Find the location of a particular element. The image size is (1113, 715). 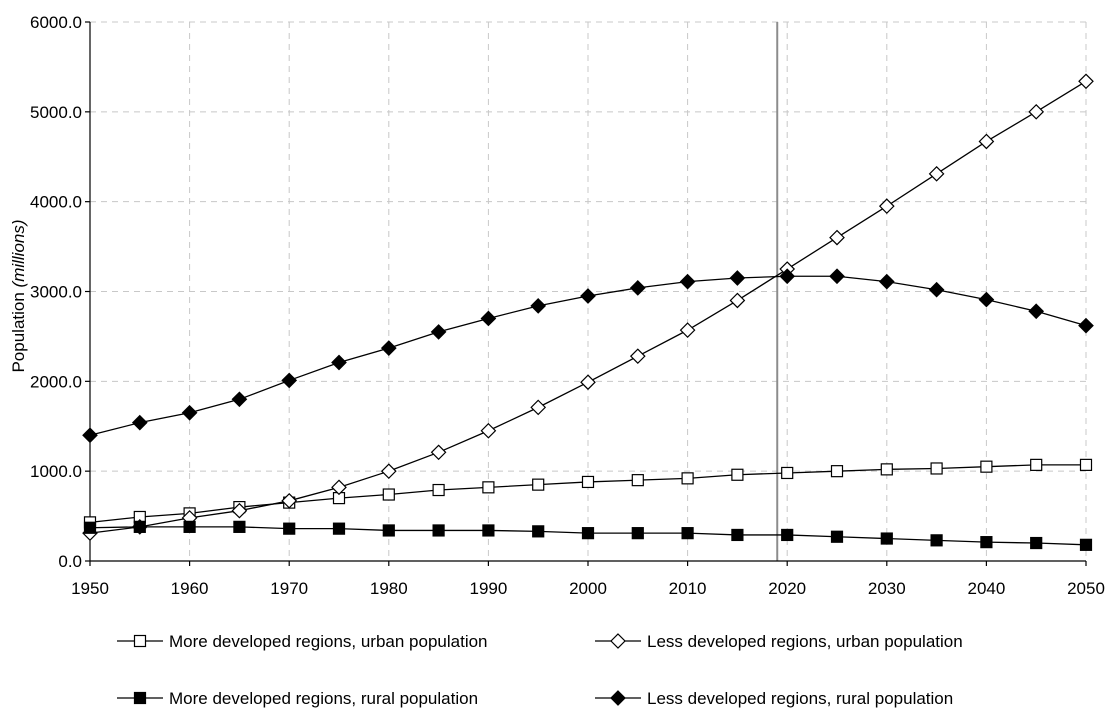

legend-item-3: More developed regions, rural population is located at coordinates (297, 698).